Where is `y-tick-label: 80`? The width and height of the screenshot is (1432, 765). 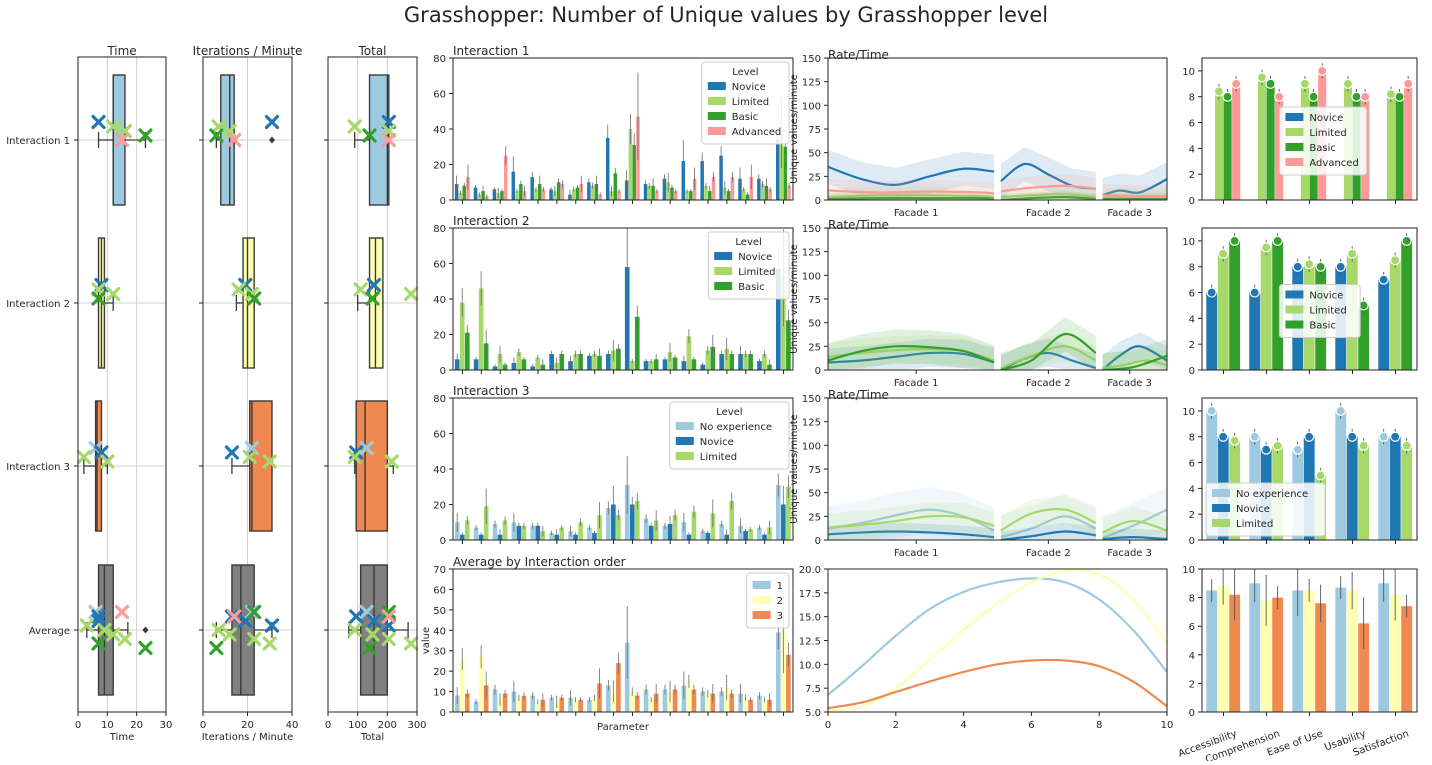 y-tick-label: 80 is located at coordinates (439, 229).